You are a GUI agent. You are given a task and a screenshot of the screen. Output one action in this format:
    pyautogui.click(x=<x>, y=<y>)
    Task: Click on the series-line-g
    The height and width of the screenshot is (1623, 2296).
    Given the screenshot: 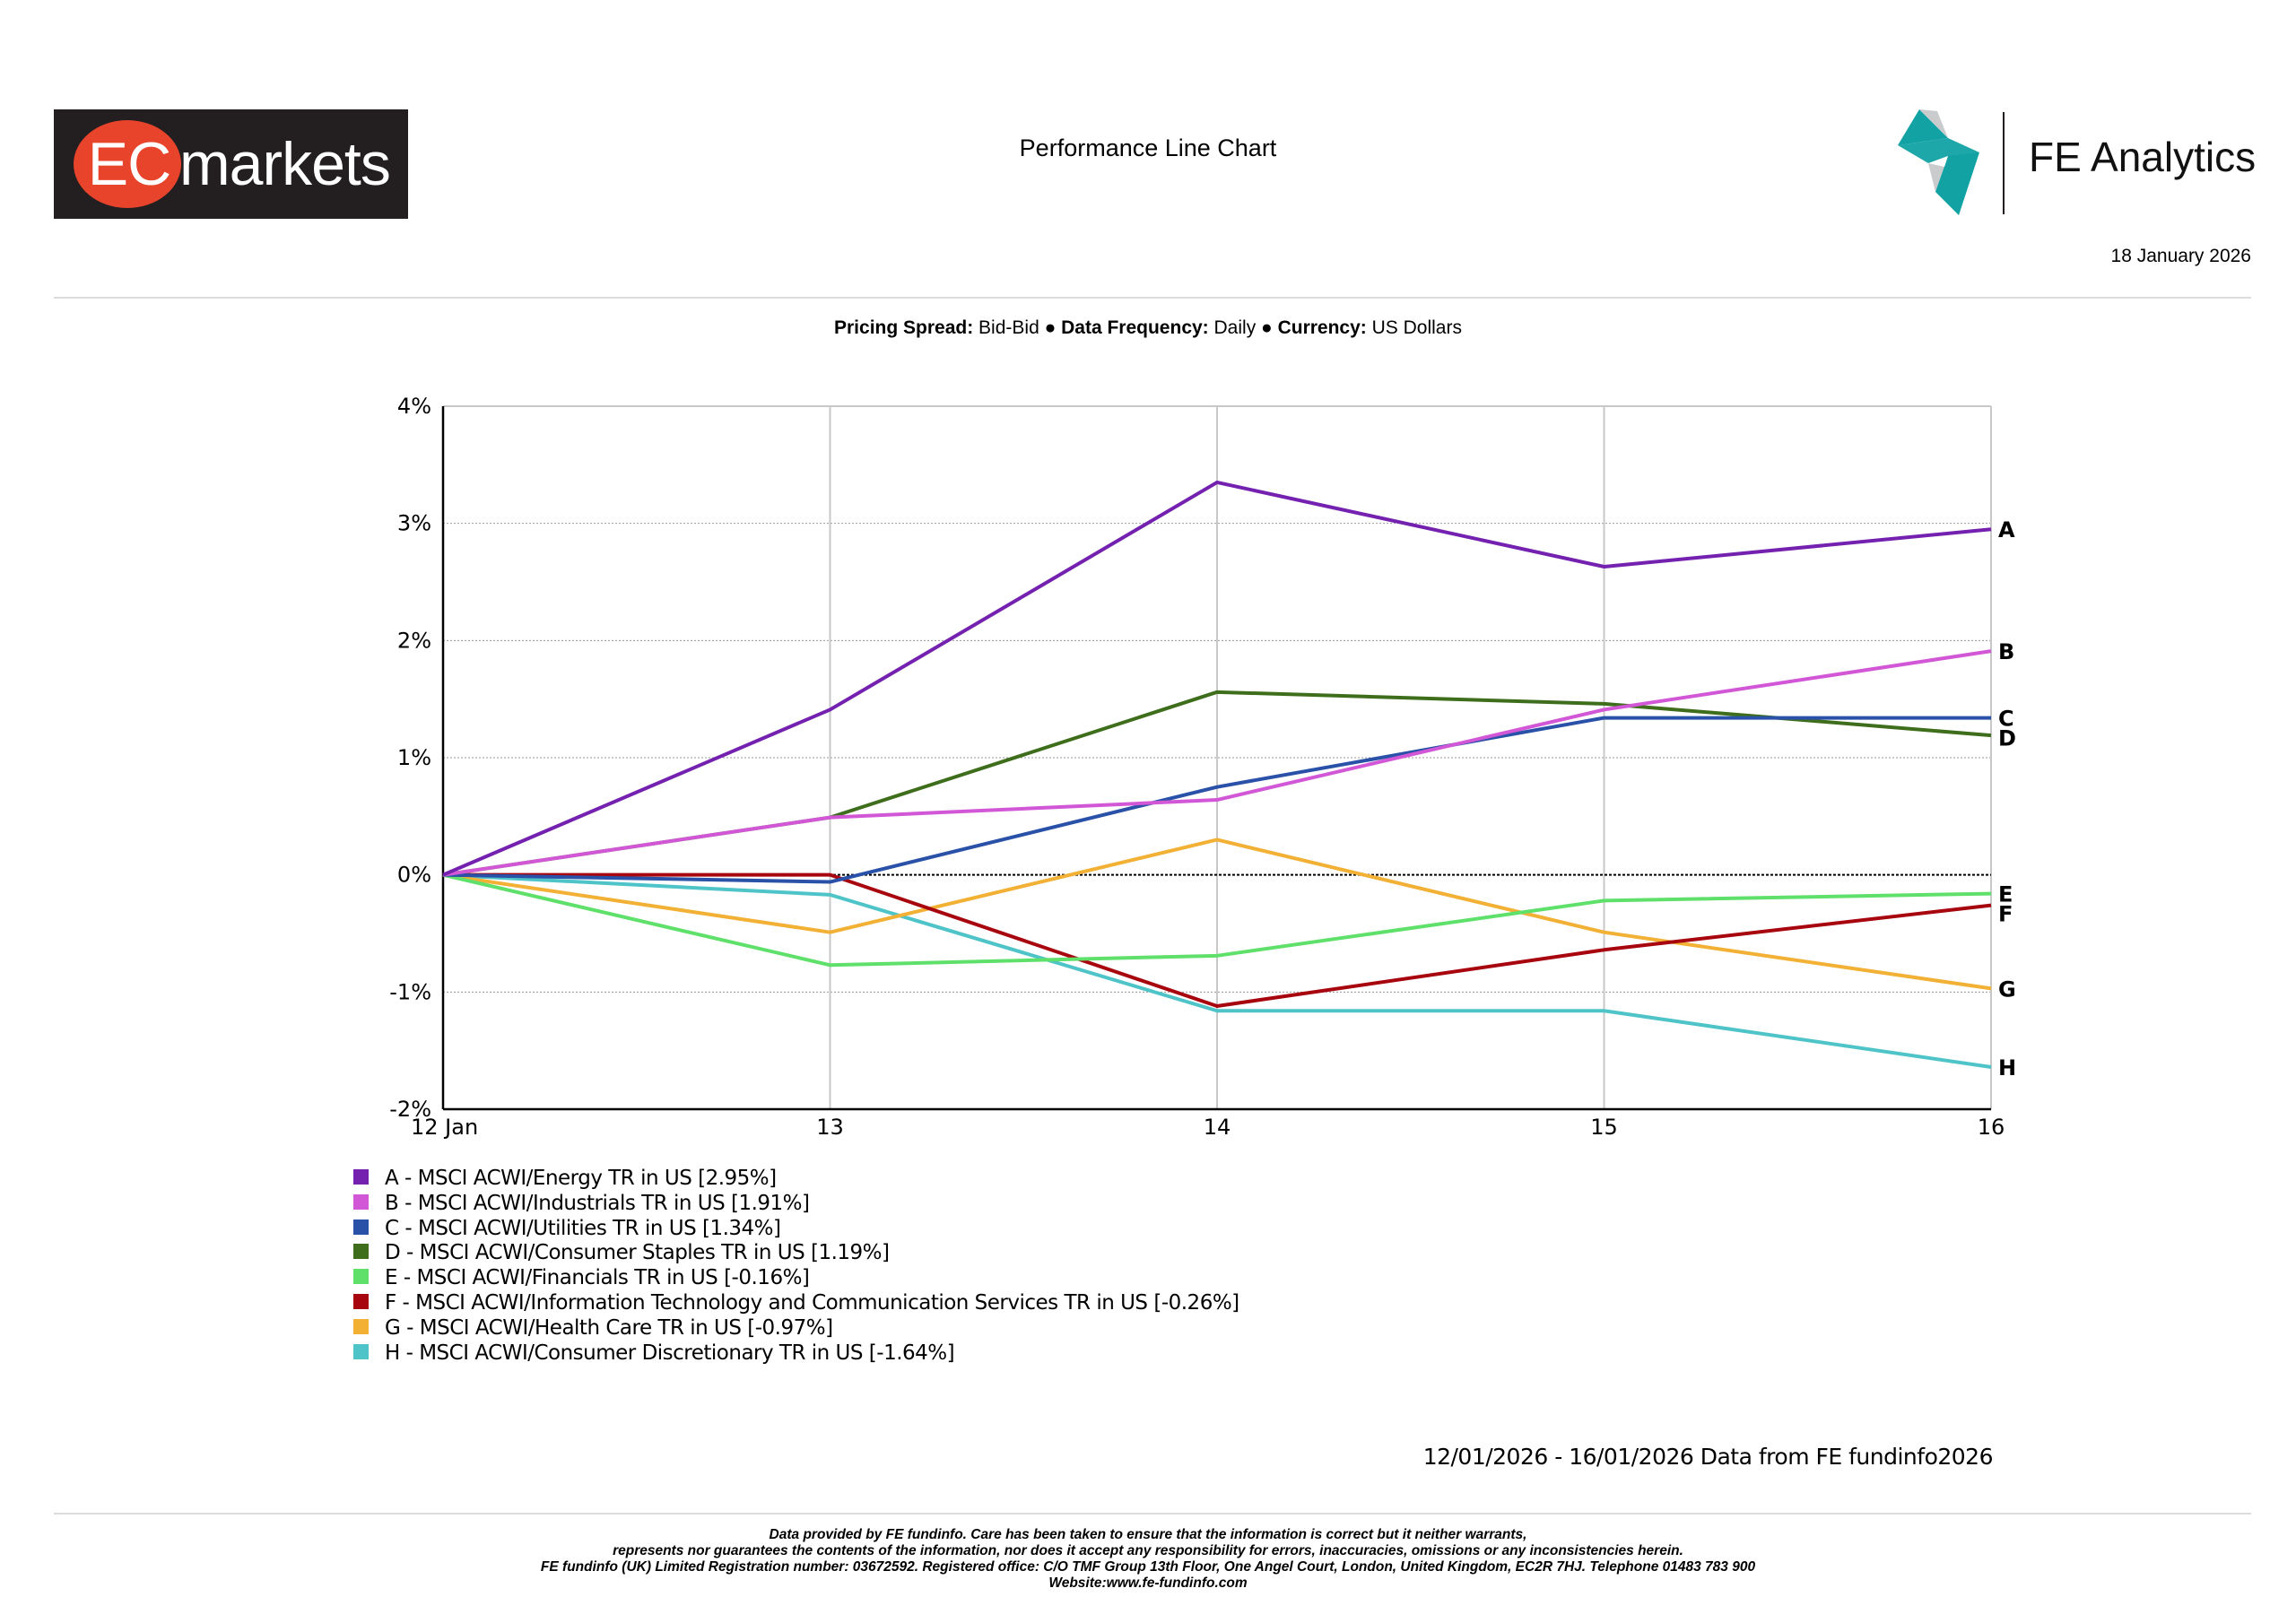 What is the action you would take?
    pyautogui.click(x=1217, y=914)
    